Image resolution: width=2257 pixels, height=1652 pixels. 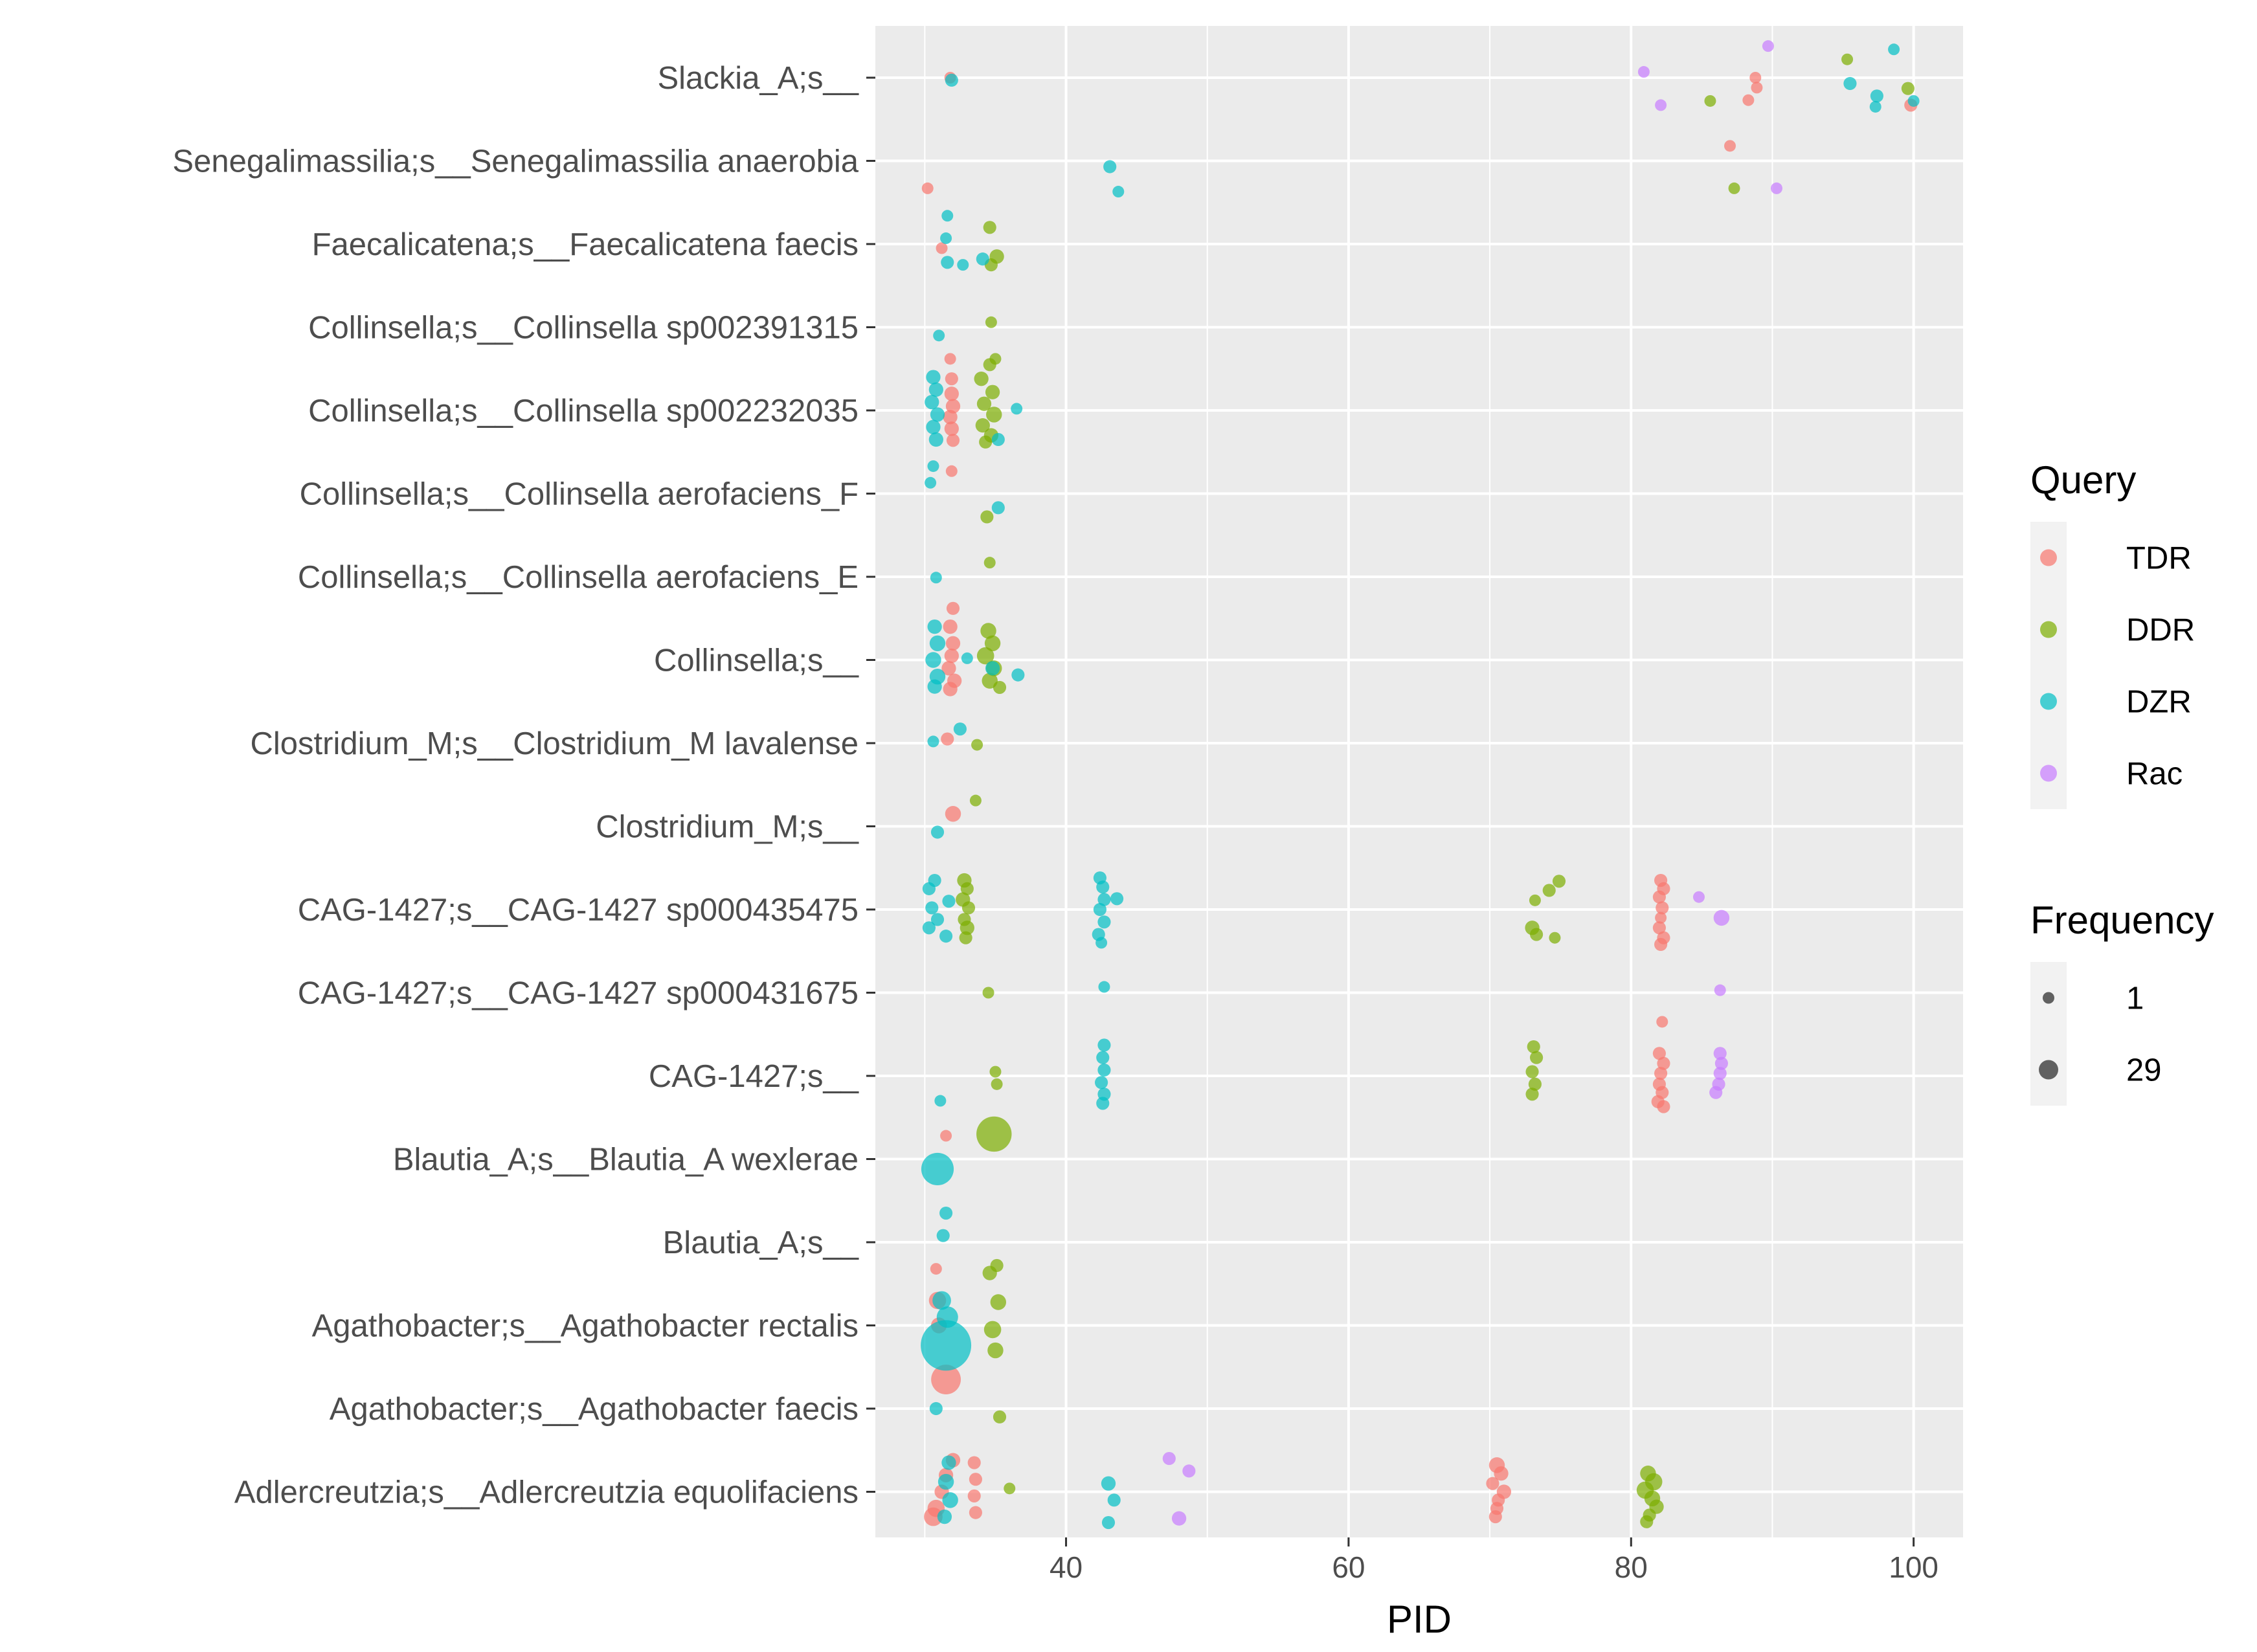 I want to click on color-legend-keys: TDR DDR DZR Rac, so click(x=2112, y=665).